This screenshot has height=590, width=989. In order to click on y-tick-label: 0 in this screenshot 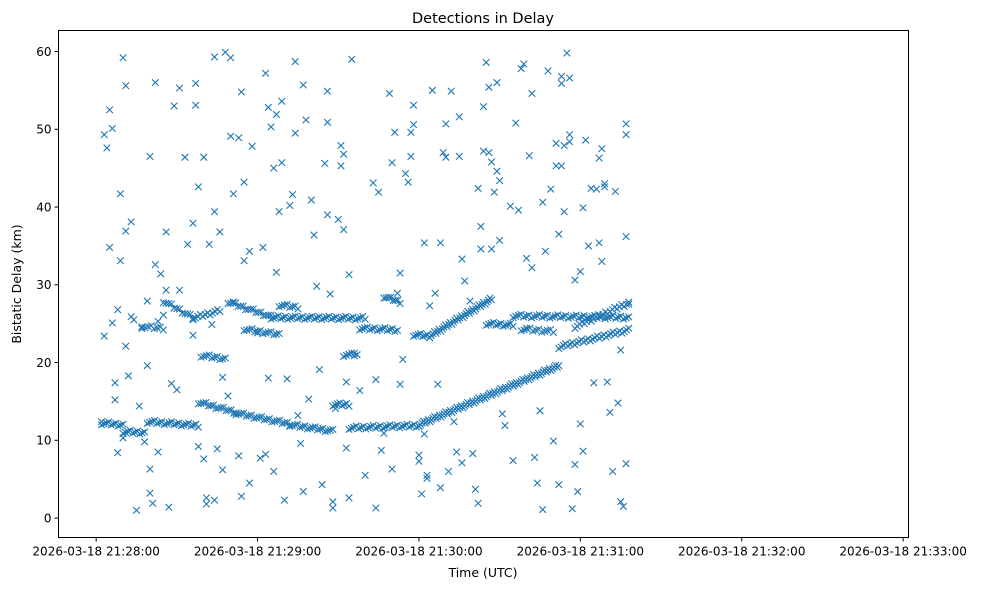, I will do `click(48, 518)`.